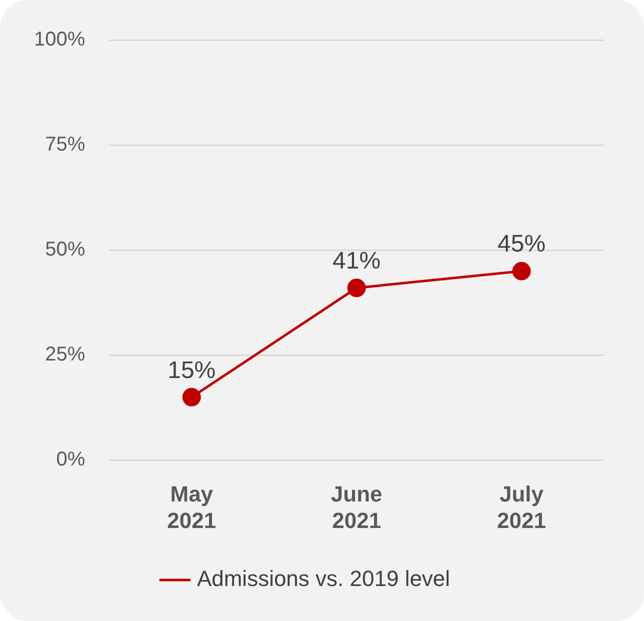  I want to click on data-label: 15%, so click(192, 370).